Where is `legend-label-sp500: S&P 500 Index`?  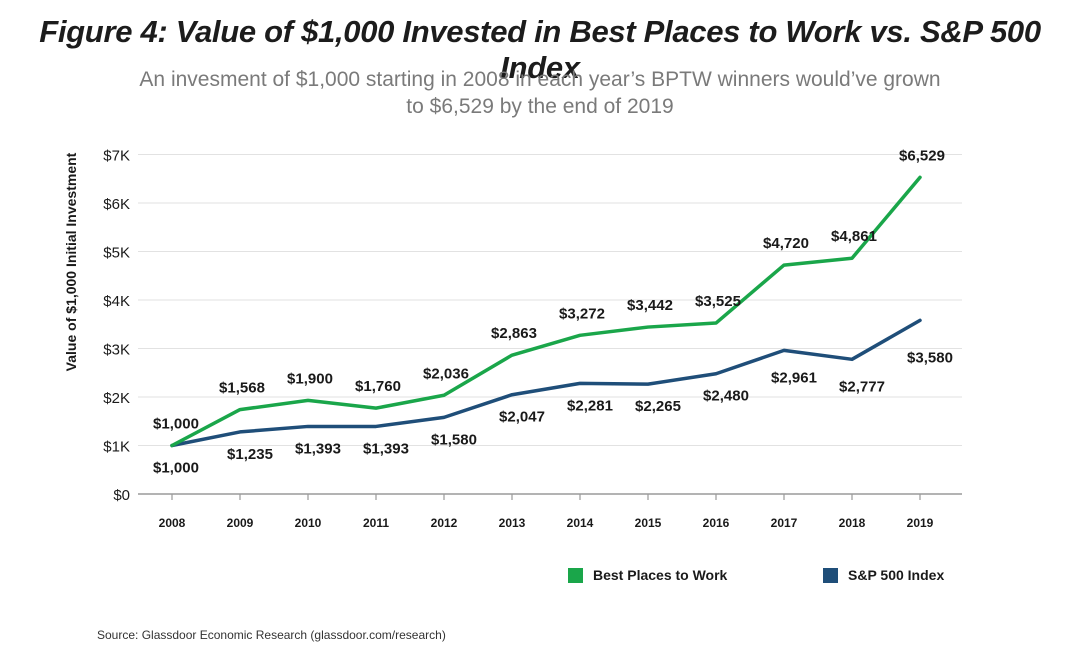
legend-label-sp500: S&P 500 Index is located at coordinates (896, 575).